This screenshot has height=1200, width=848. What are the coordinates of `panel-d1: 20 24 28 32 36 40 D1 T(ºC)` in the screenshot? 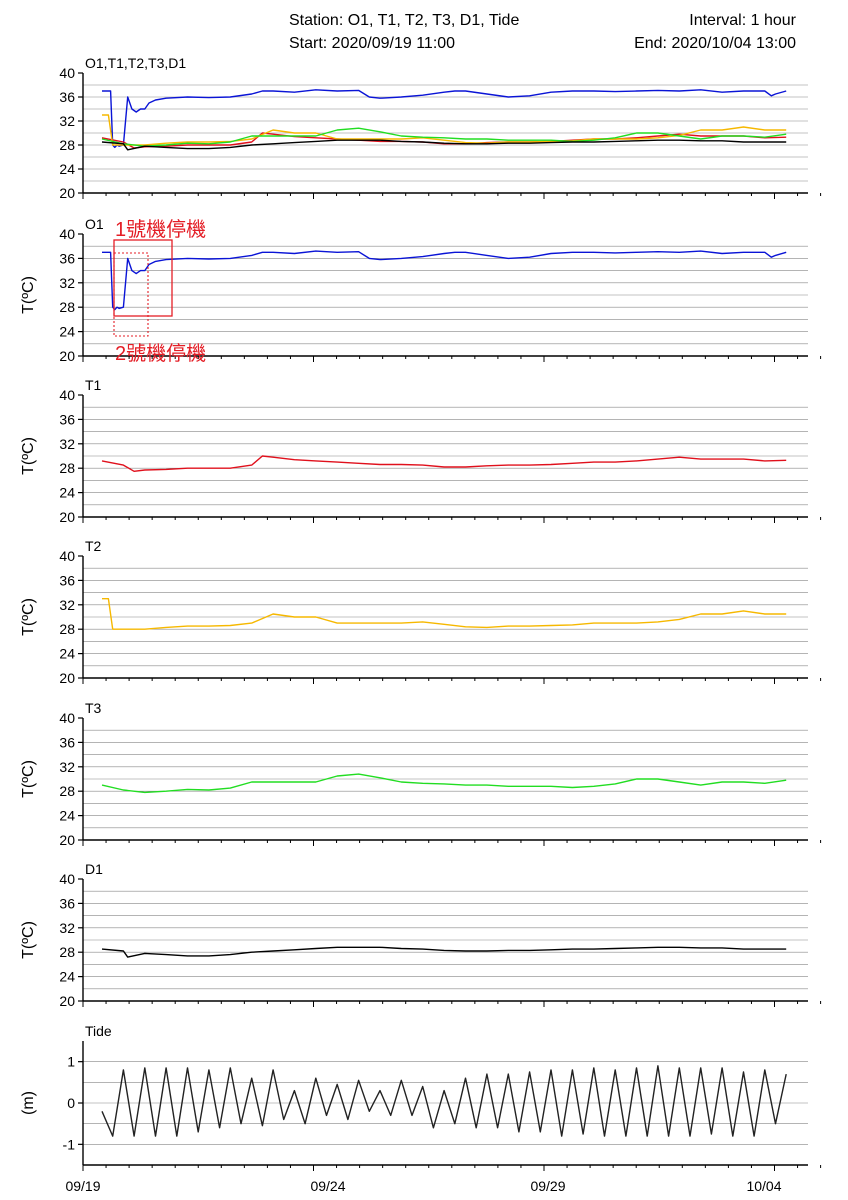 It's located at (421, 935).